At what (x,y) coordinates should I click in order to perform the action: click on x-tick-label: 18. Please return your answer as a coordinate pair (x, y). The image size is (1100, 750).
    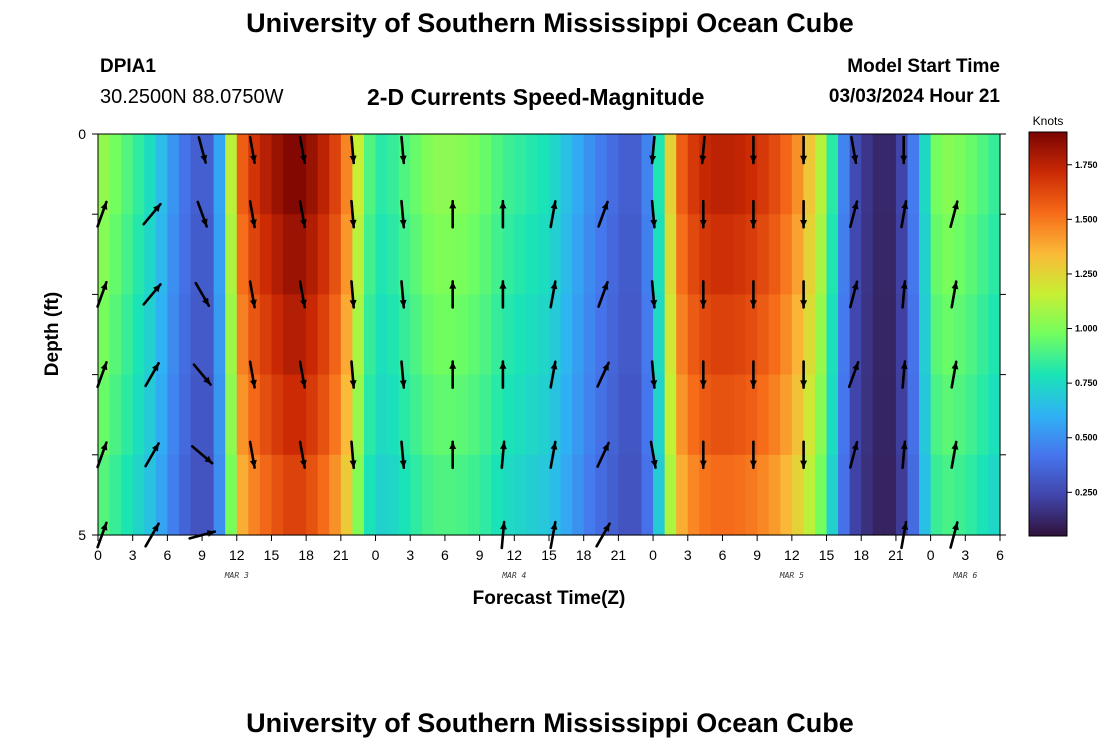
    Looking at the image, I should click on (584, 555).